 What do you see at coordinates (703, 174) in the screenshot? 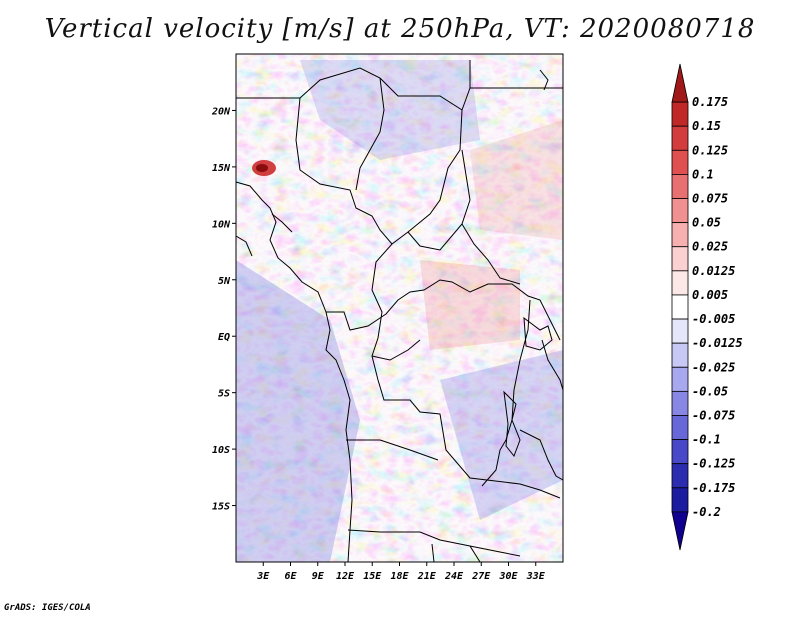
I see `colorbar-label: 0.1` at bounding box center [703, 174].